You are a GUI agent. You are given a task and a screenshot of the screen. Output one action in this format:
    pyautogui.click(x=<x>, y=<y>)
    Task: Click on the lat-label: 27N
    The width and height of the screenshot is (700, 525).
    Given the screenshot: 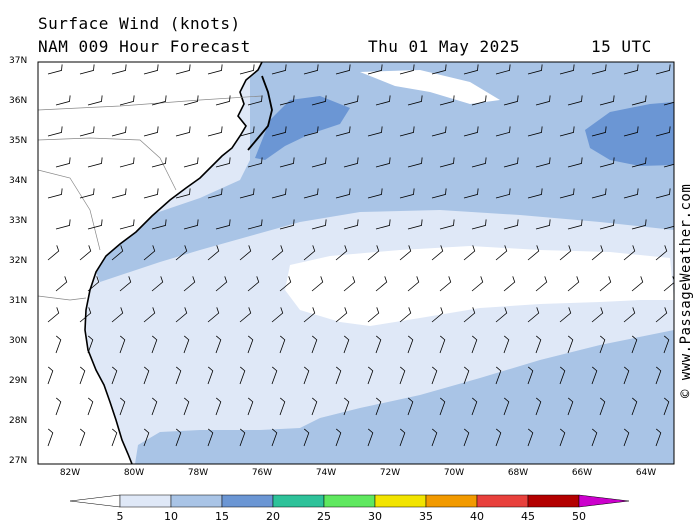 What is the action you would take?
    pyautogui.click(x=18, y=461)
    